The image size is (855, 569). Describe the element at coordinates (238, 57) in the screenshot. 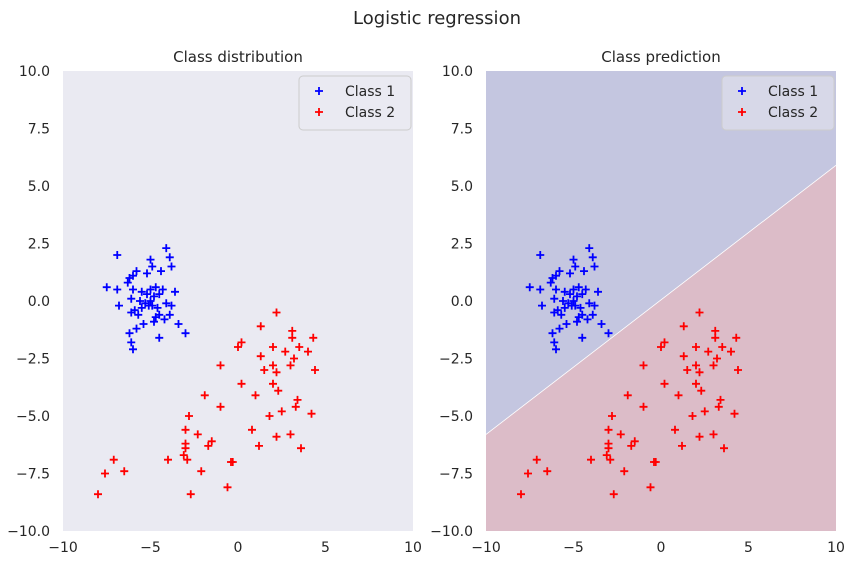

I see `axes-title: Class distribution` at that location.